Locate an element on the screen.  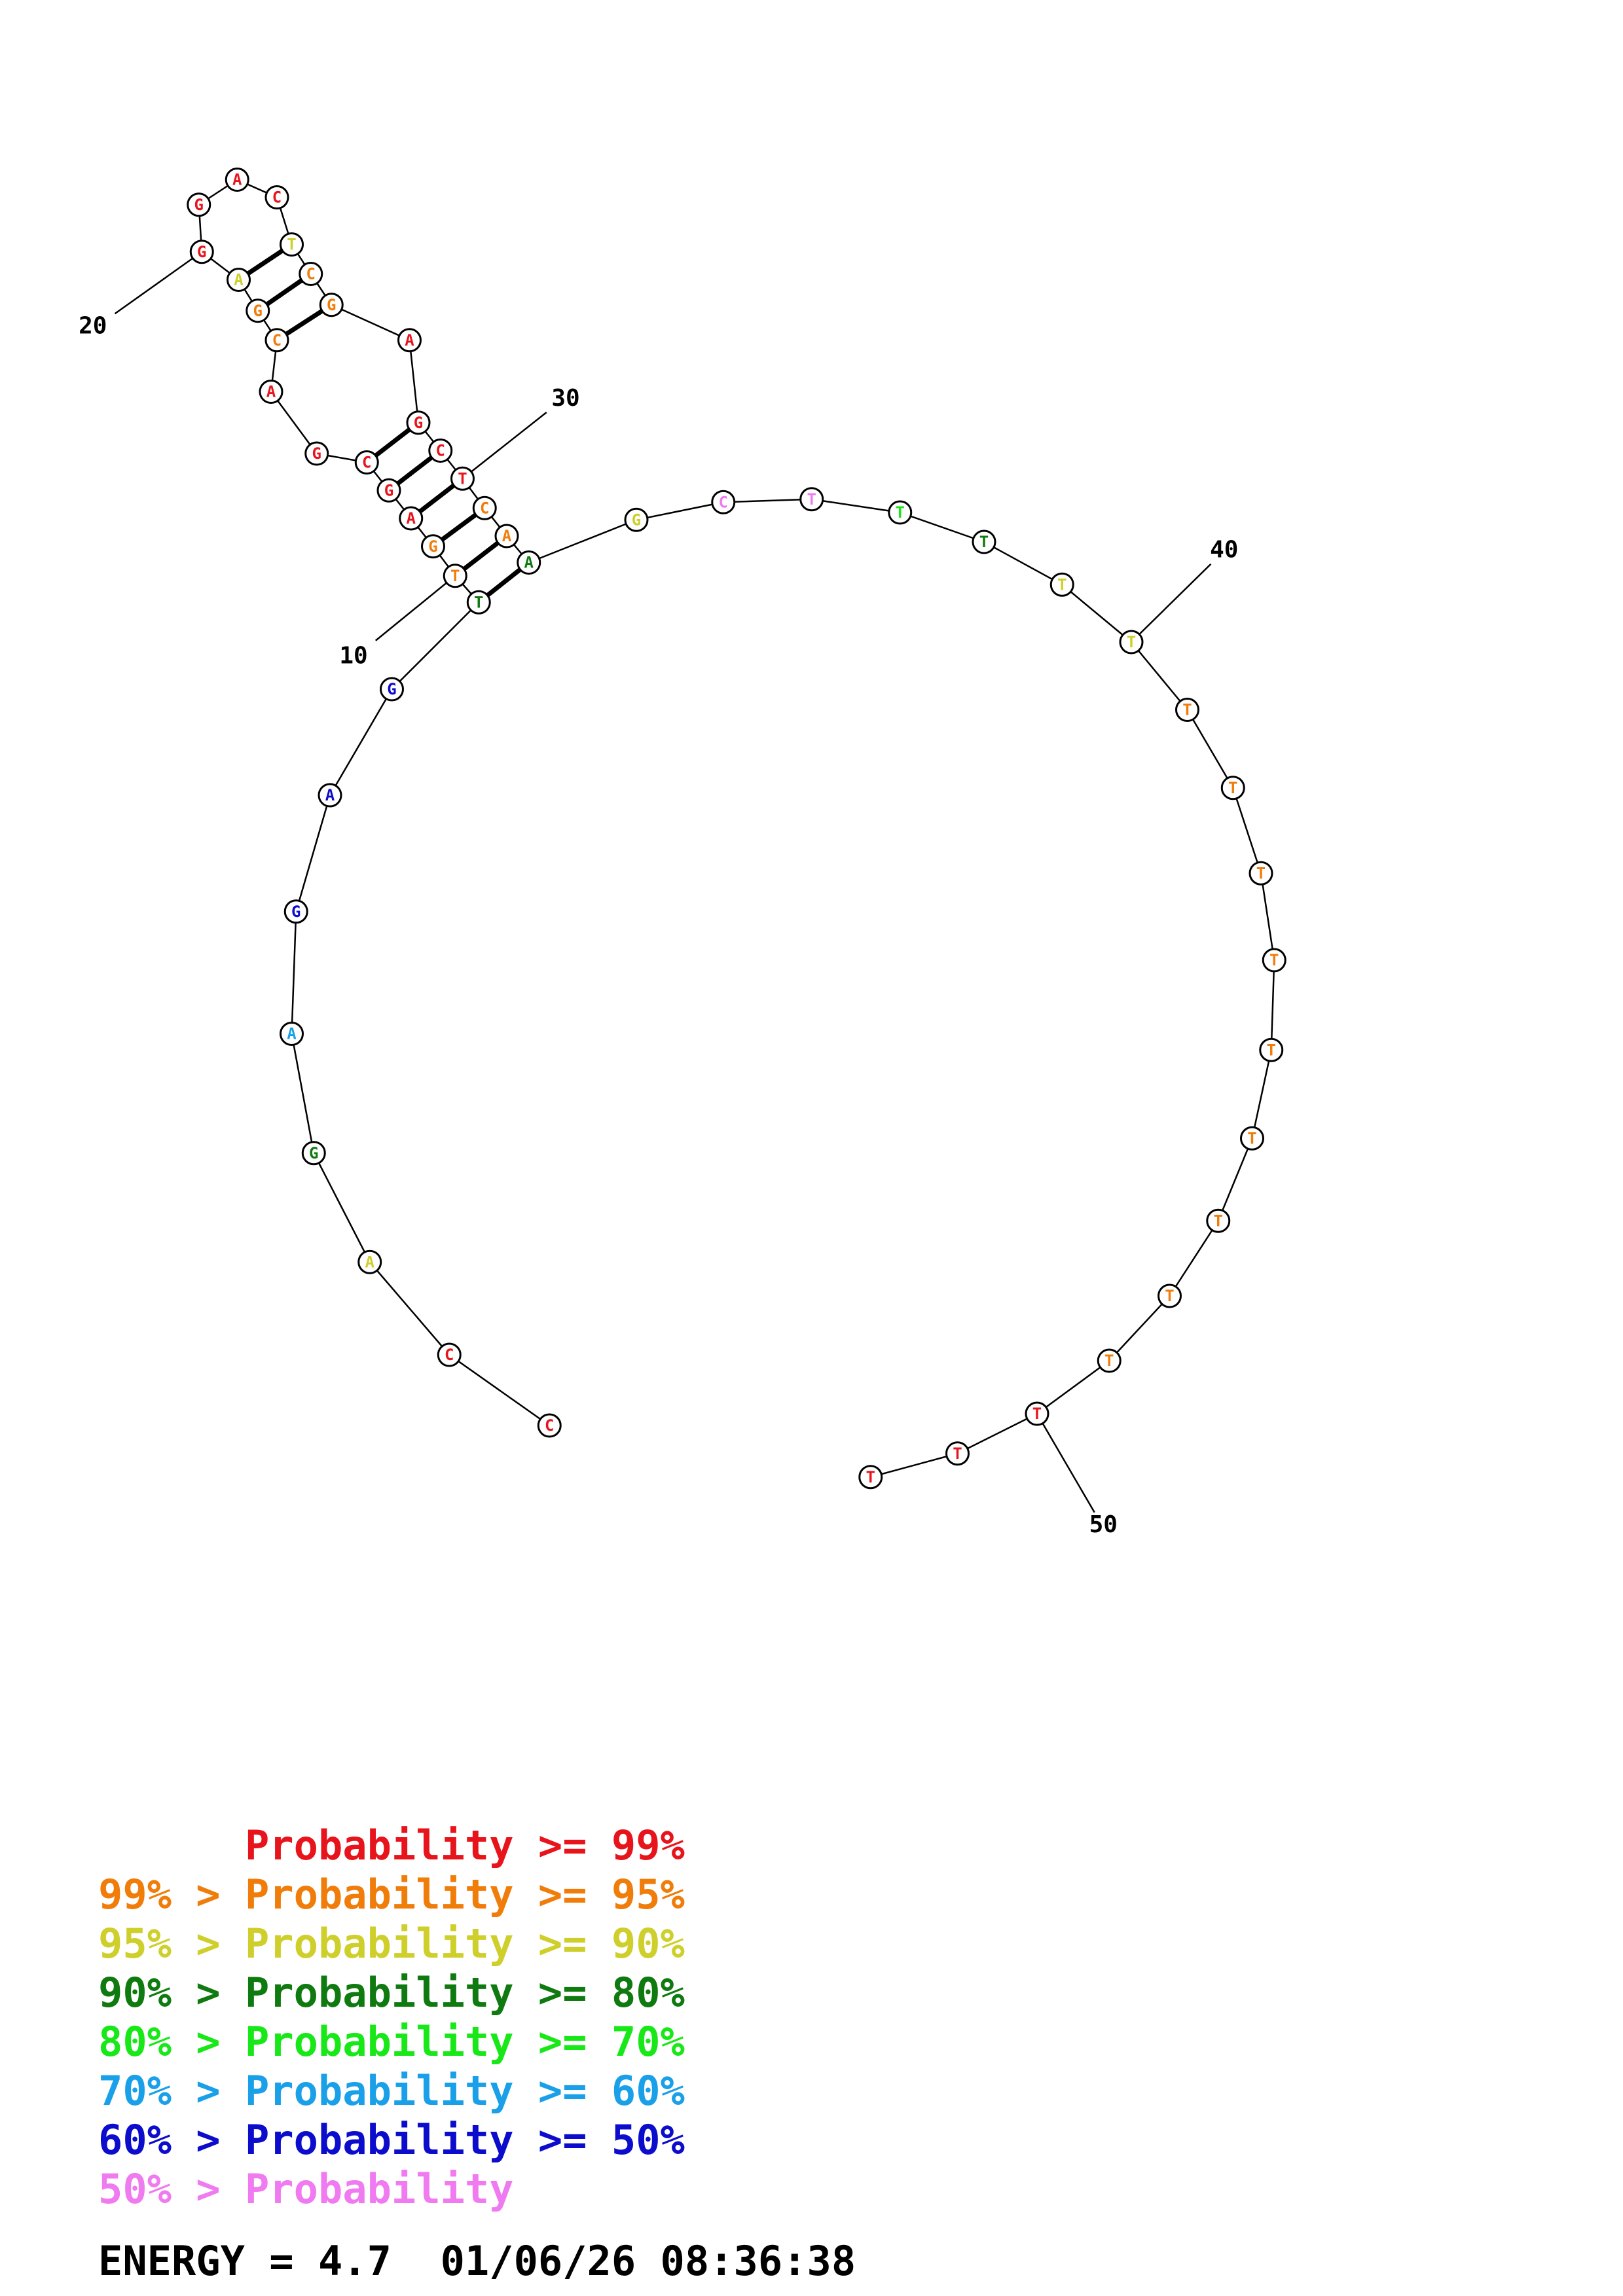
legend-prefix: 90% > is located at coordinates (171, 1993).